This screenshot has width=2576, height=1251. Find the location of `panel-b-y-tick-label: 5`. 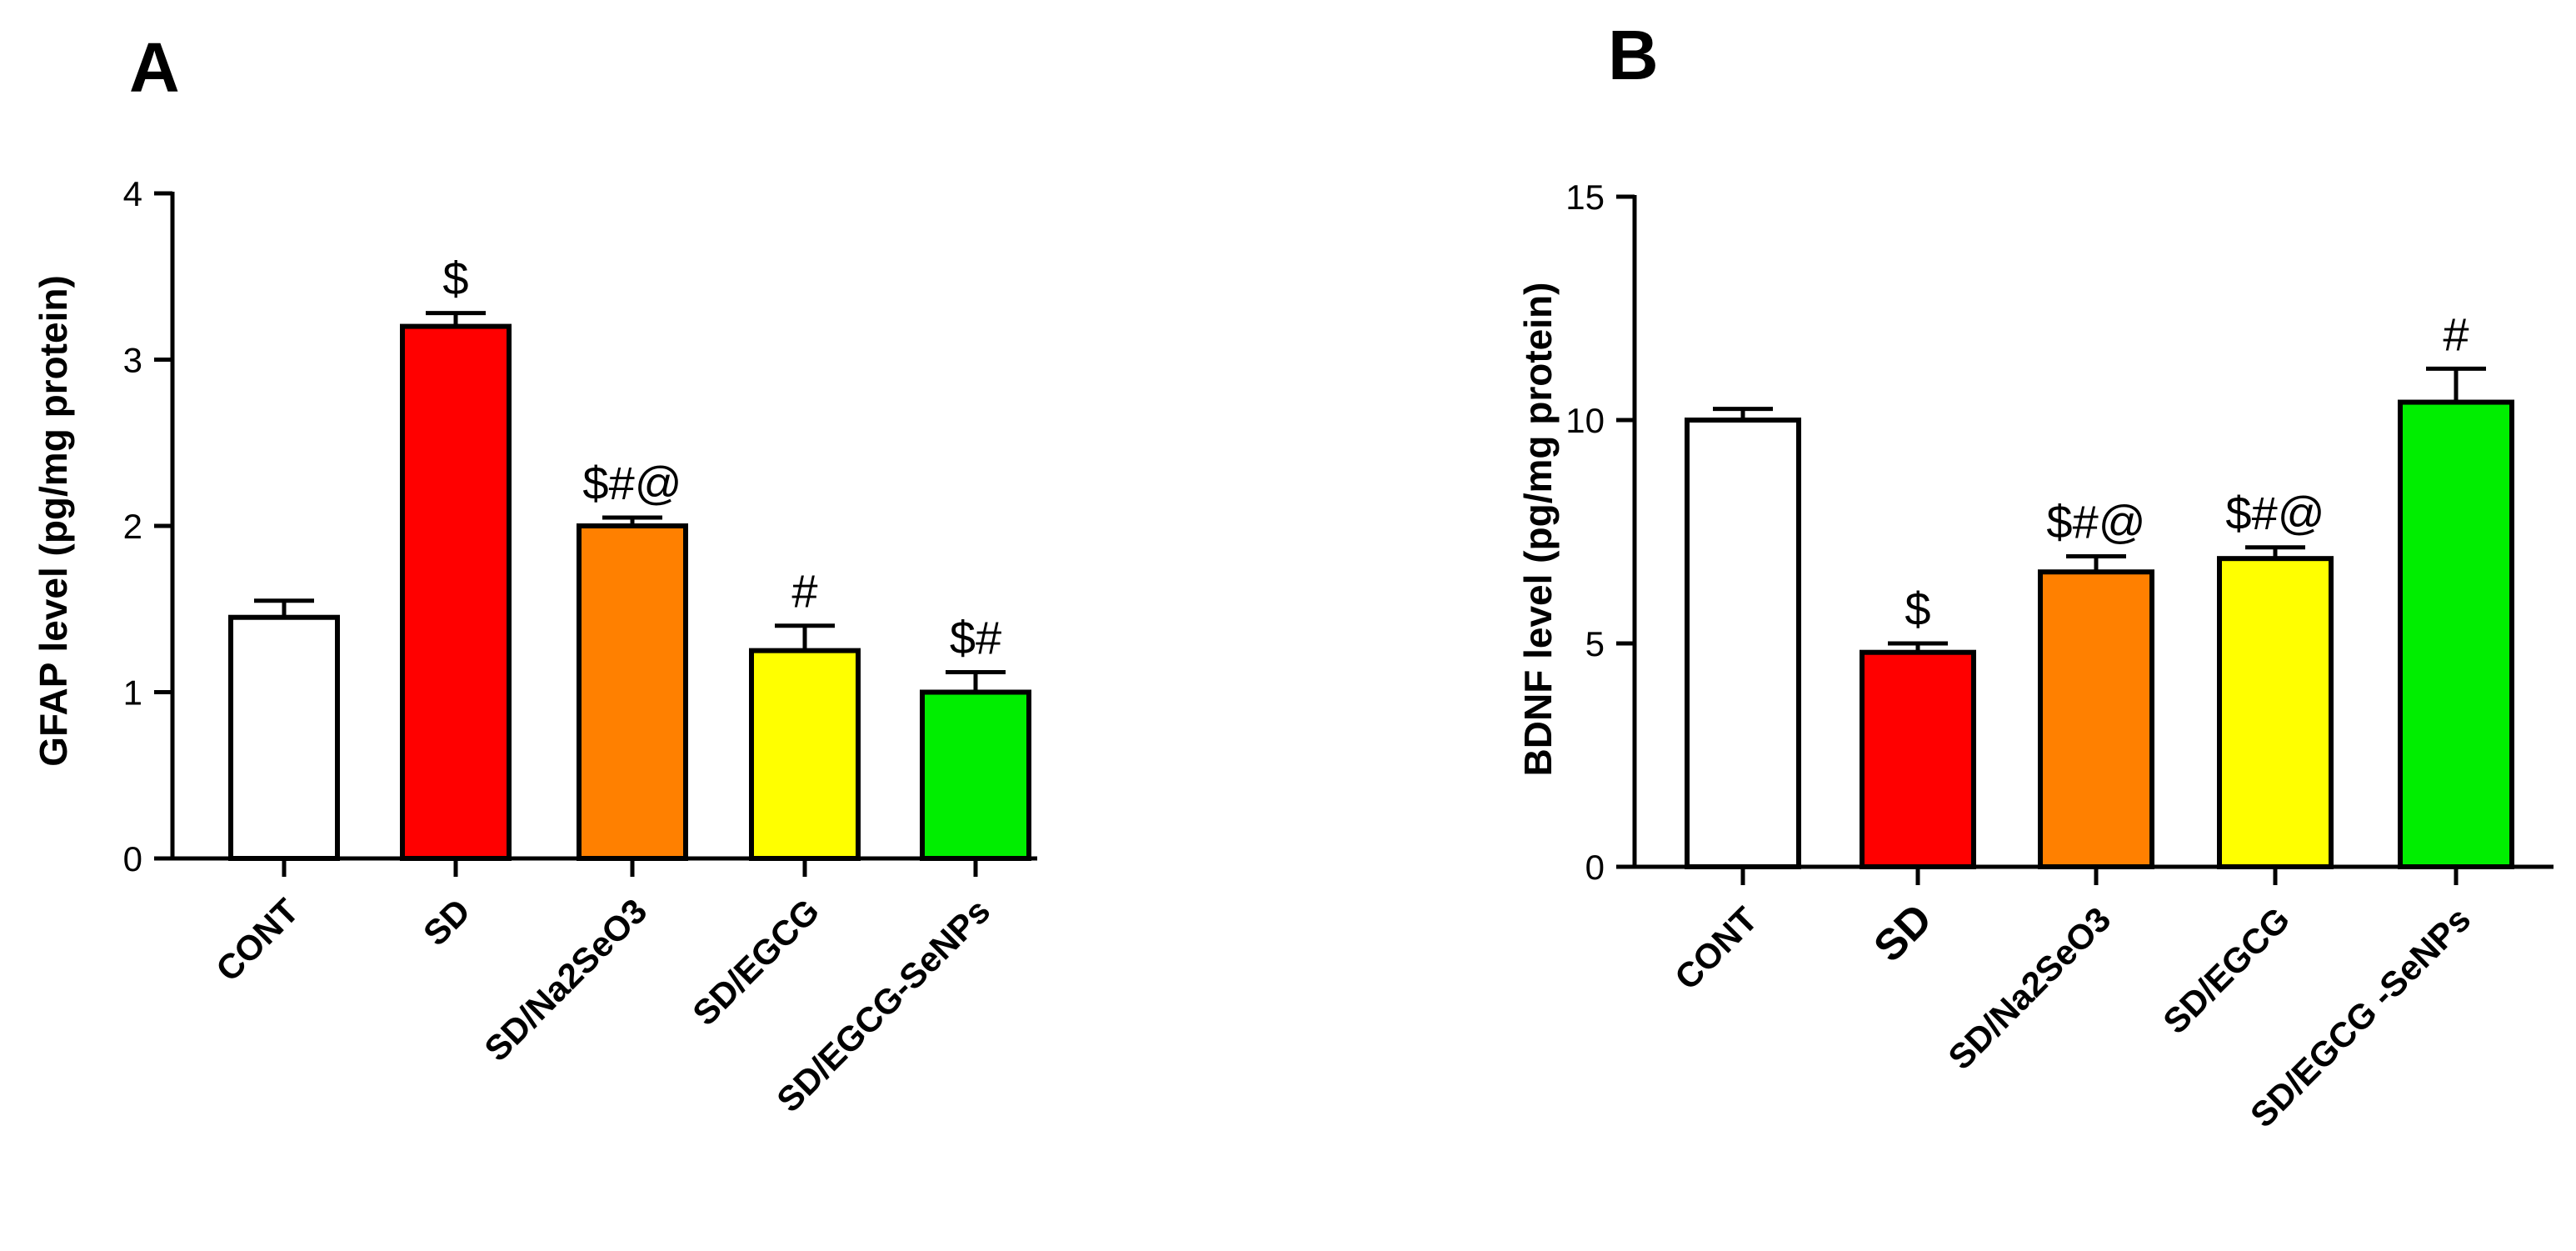

panel-b-y-tick-label: 5 is located at coordinates (1595, 643).